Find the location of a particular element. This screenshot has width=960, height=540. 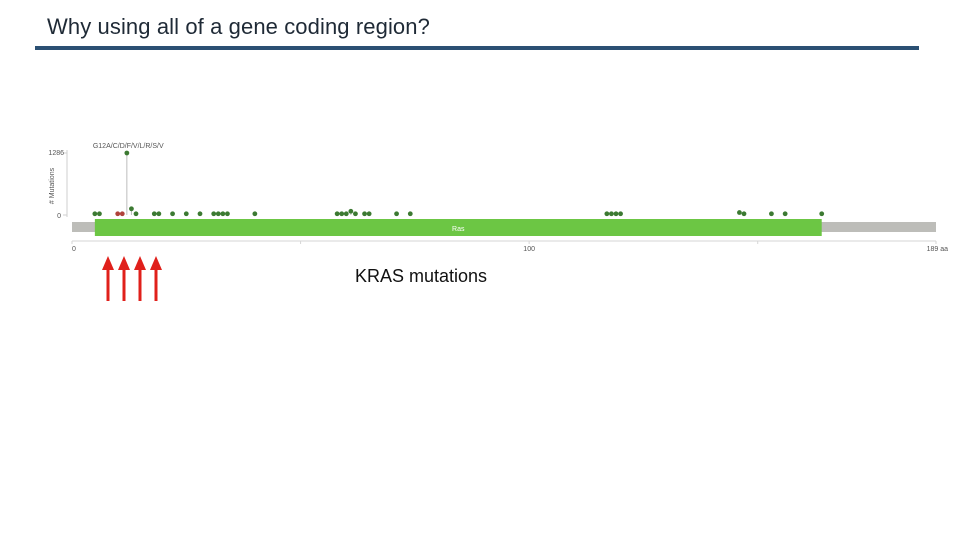

protein-backbone-layer: Ras is located at coordinates (504, 227).